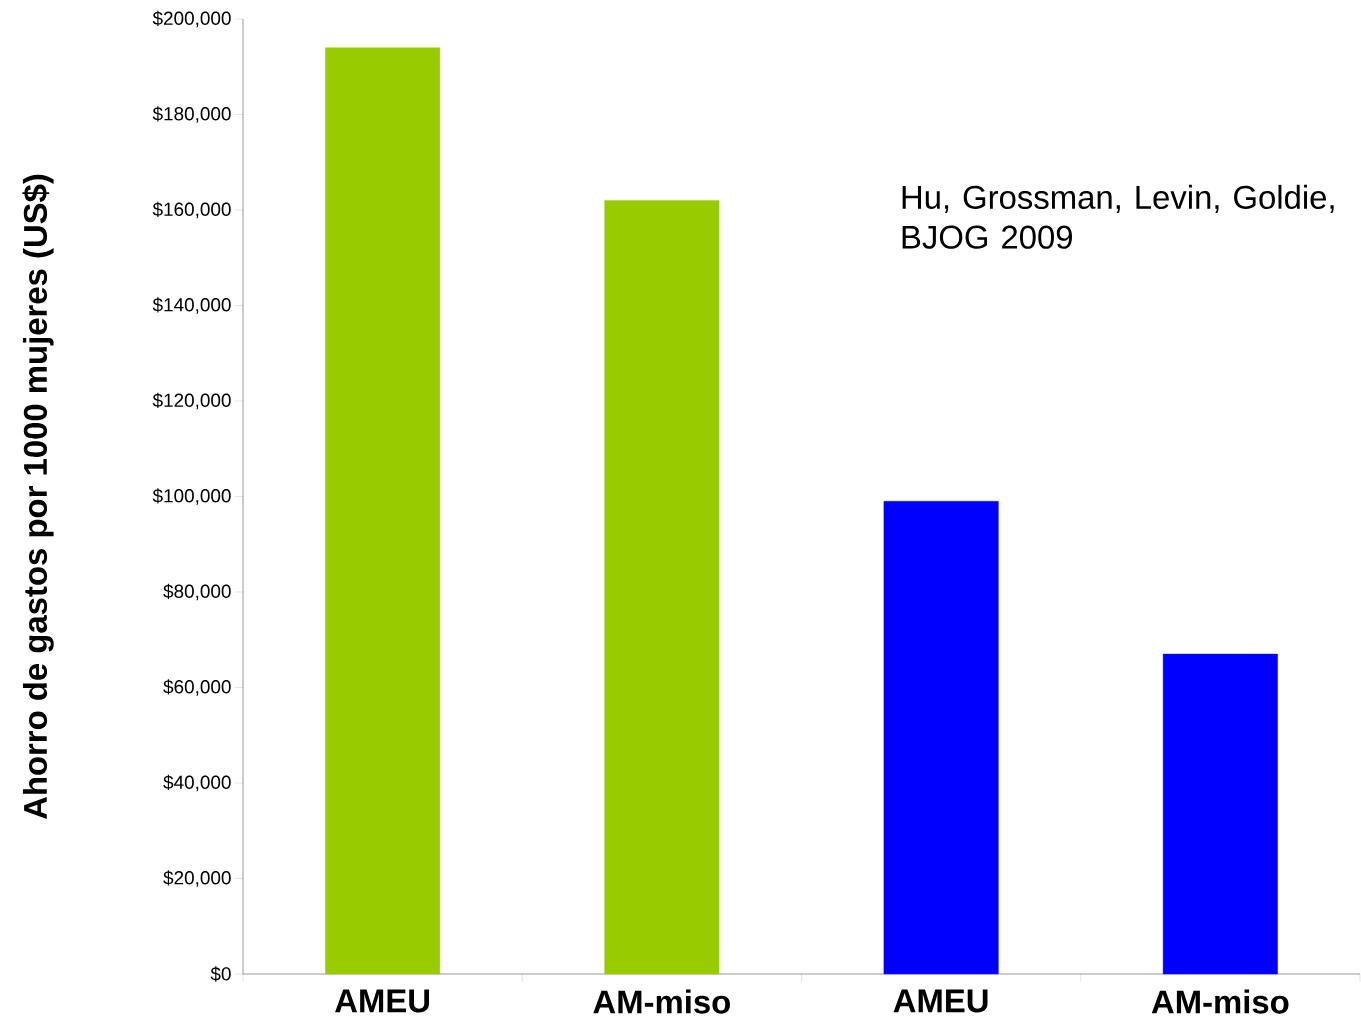 The image size is (1361, 1025). I want to click on y-tick-label: $180,000, so click(191, 114).